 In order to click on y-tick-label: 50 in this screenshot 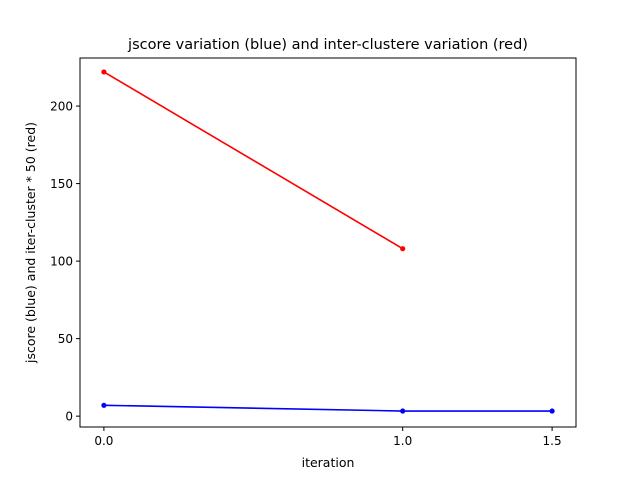, I will do `click(65, 339)`.